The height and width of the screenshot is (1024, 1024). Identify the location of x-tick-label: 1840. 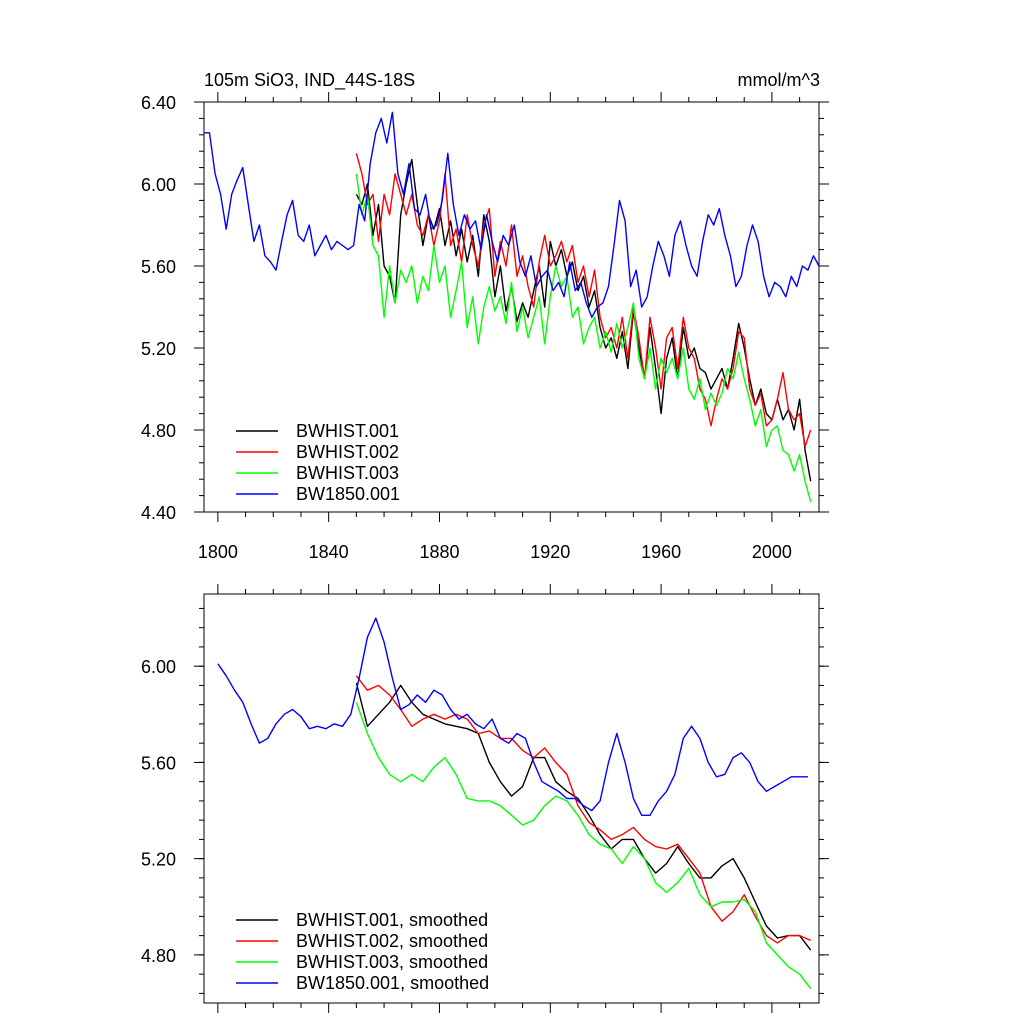
(329, 552).